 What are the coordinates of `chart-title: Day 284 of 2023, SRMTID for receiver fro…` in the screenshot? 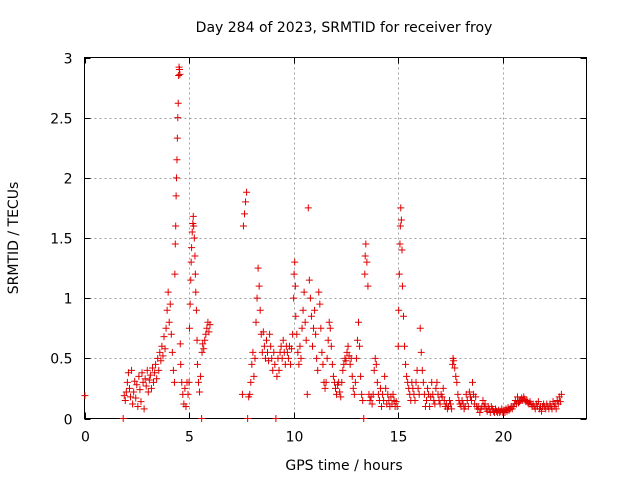 It's located at (344, 28).